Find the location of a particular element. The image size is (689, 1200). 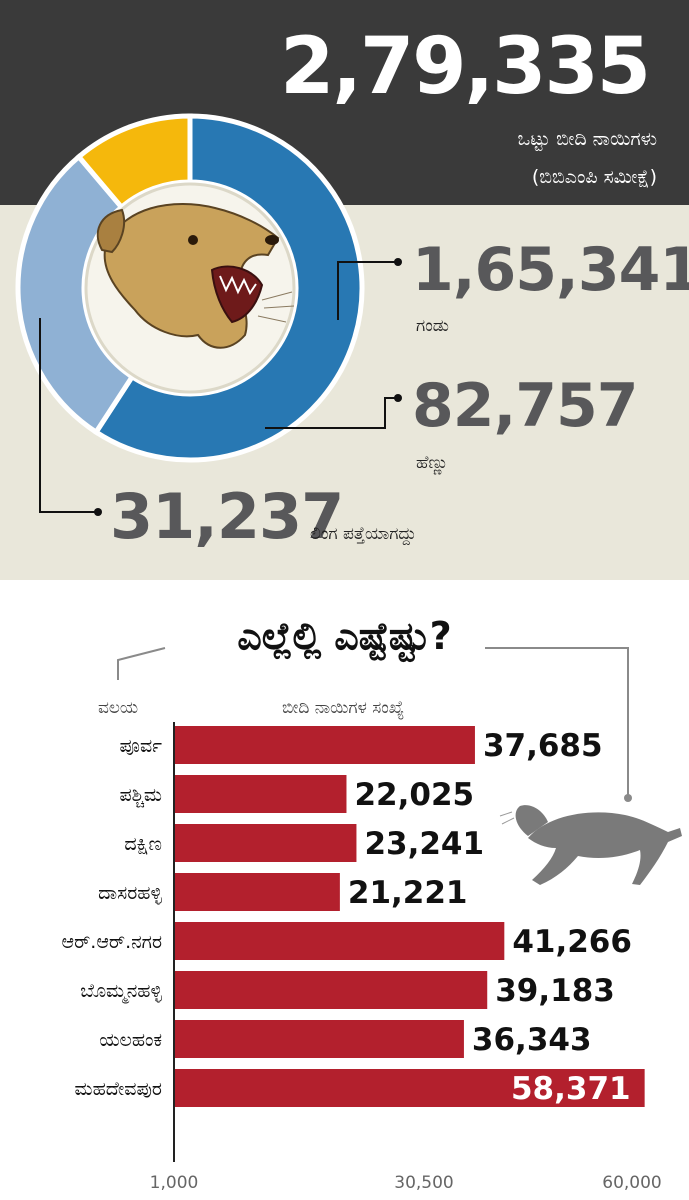

category-label-4: ಆರ್.ಆರ್.ನಗರ is located at coordinates (112, 942).